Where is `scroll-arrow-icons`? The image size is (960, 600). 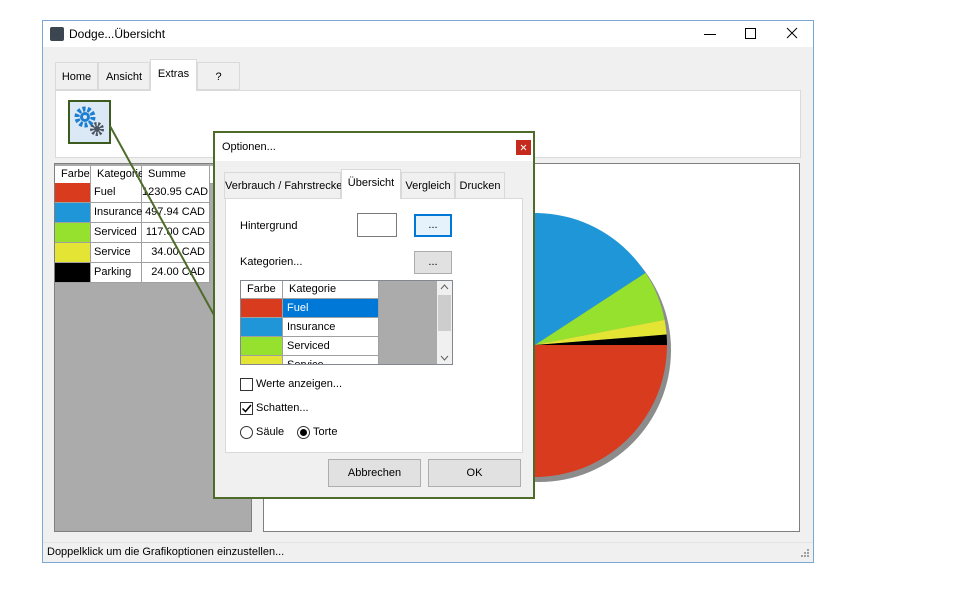 scroll-arrow-icons is located at coordinates (444, 322).